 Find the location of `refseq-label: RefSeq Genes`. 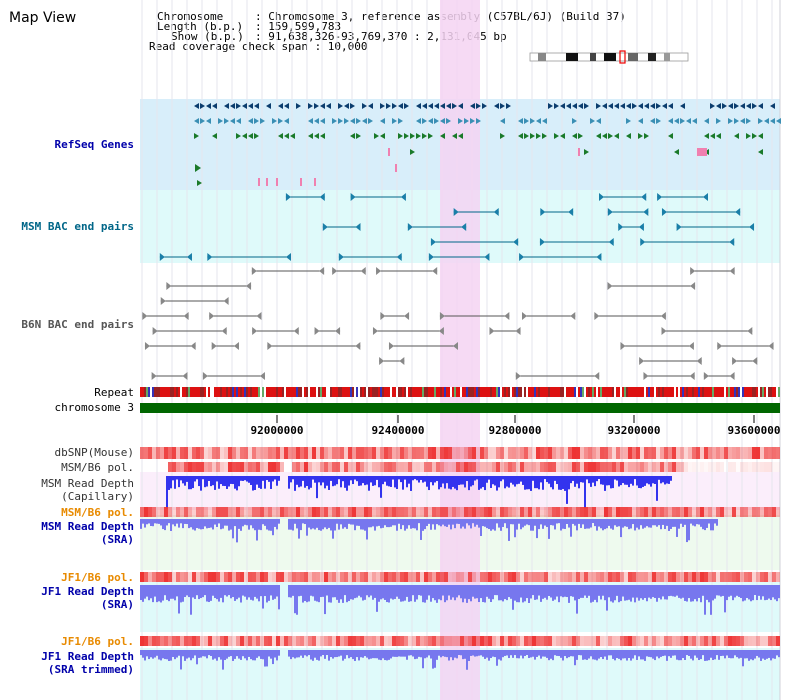

refseq-label: RefSeq Genes is located at coordinates (94, 144).